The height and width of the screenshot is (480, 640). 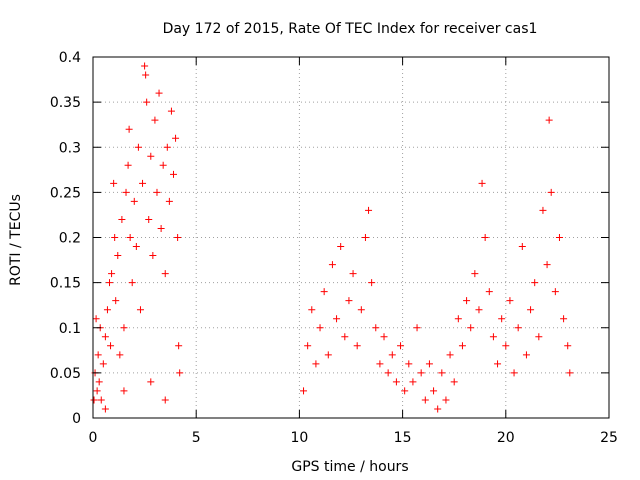 What do you see at coordinates (65, 374) in the screenshot?
I see `y-tick-label: 0.05` at bounding box center [65, 374].